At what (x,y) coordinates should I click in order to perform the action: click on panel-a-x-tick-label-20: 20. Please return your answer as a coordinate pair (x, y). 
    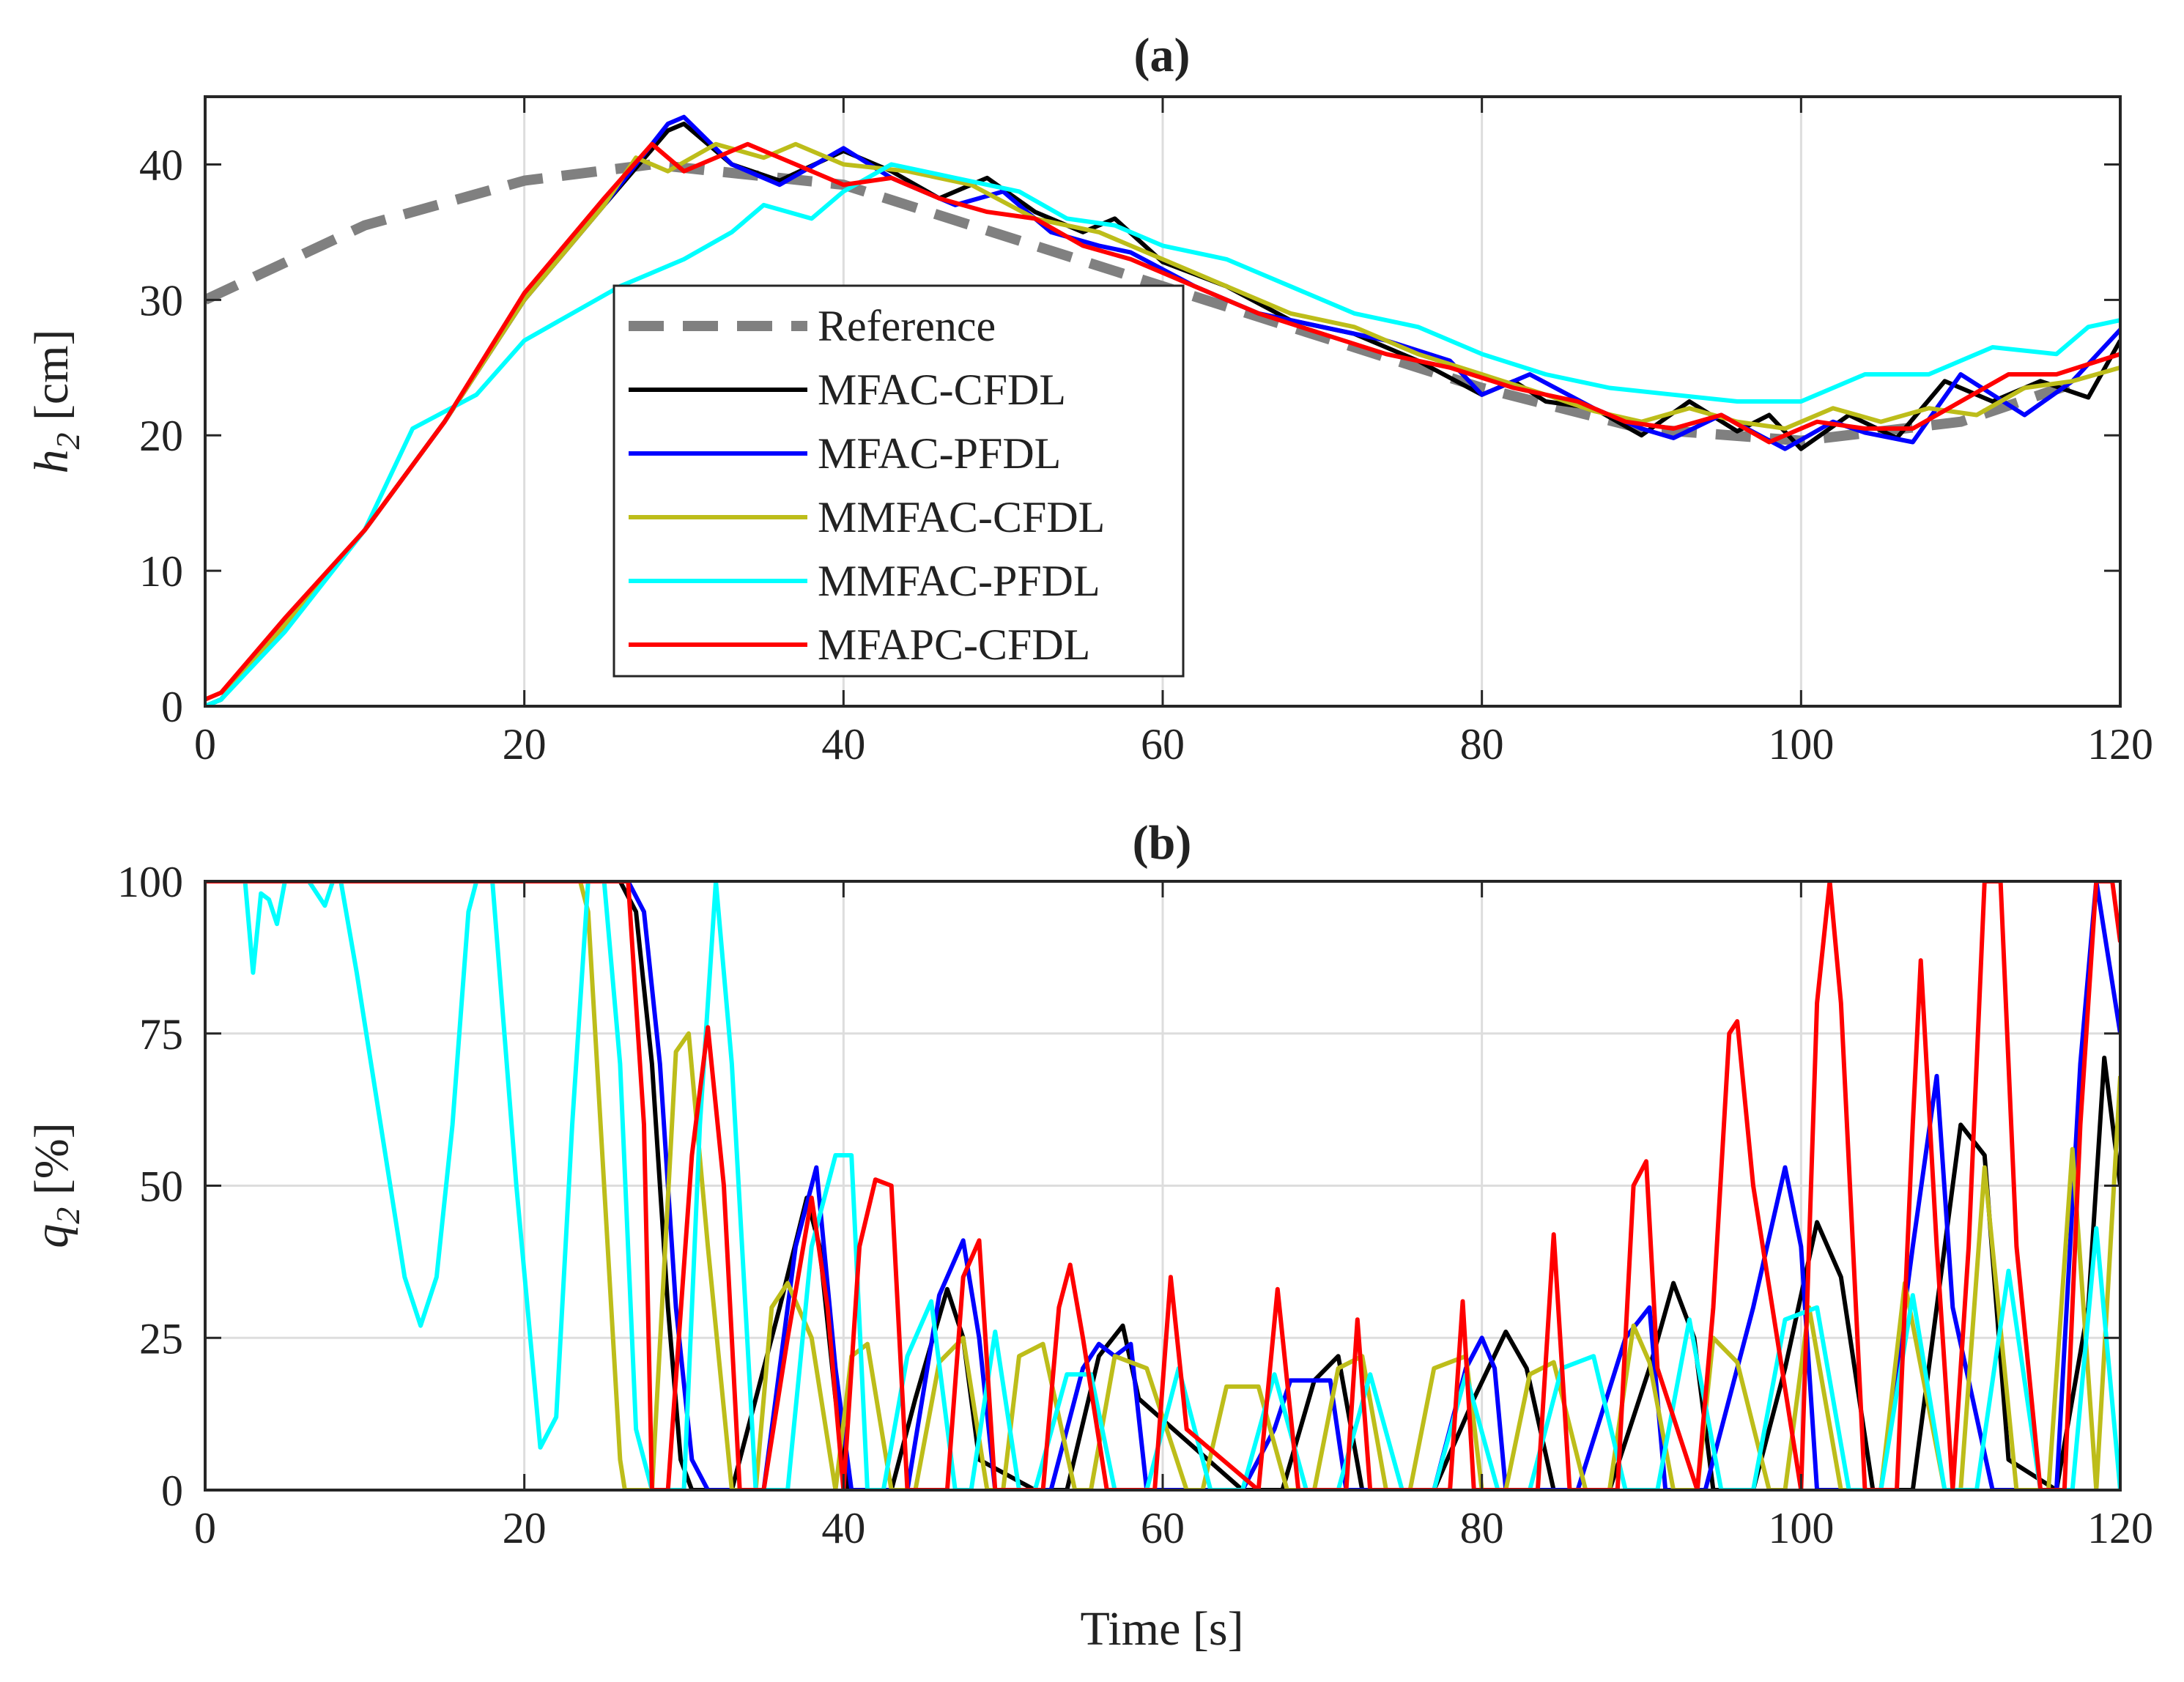
    Looking at the image, I should click on (525, 744).